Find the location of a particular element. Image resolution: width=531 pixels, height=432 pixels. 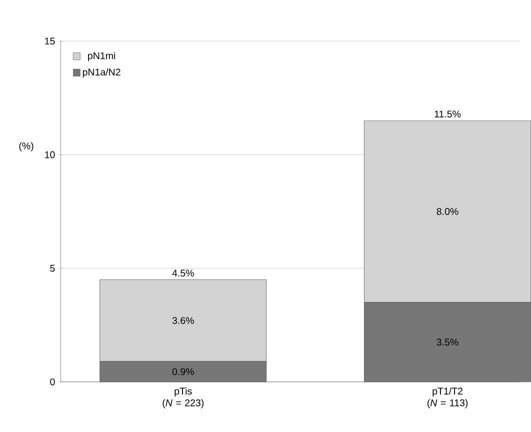

data-label: 3.6% is located at coordinates (183, 320).